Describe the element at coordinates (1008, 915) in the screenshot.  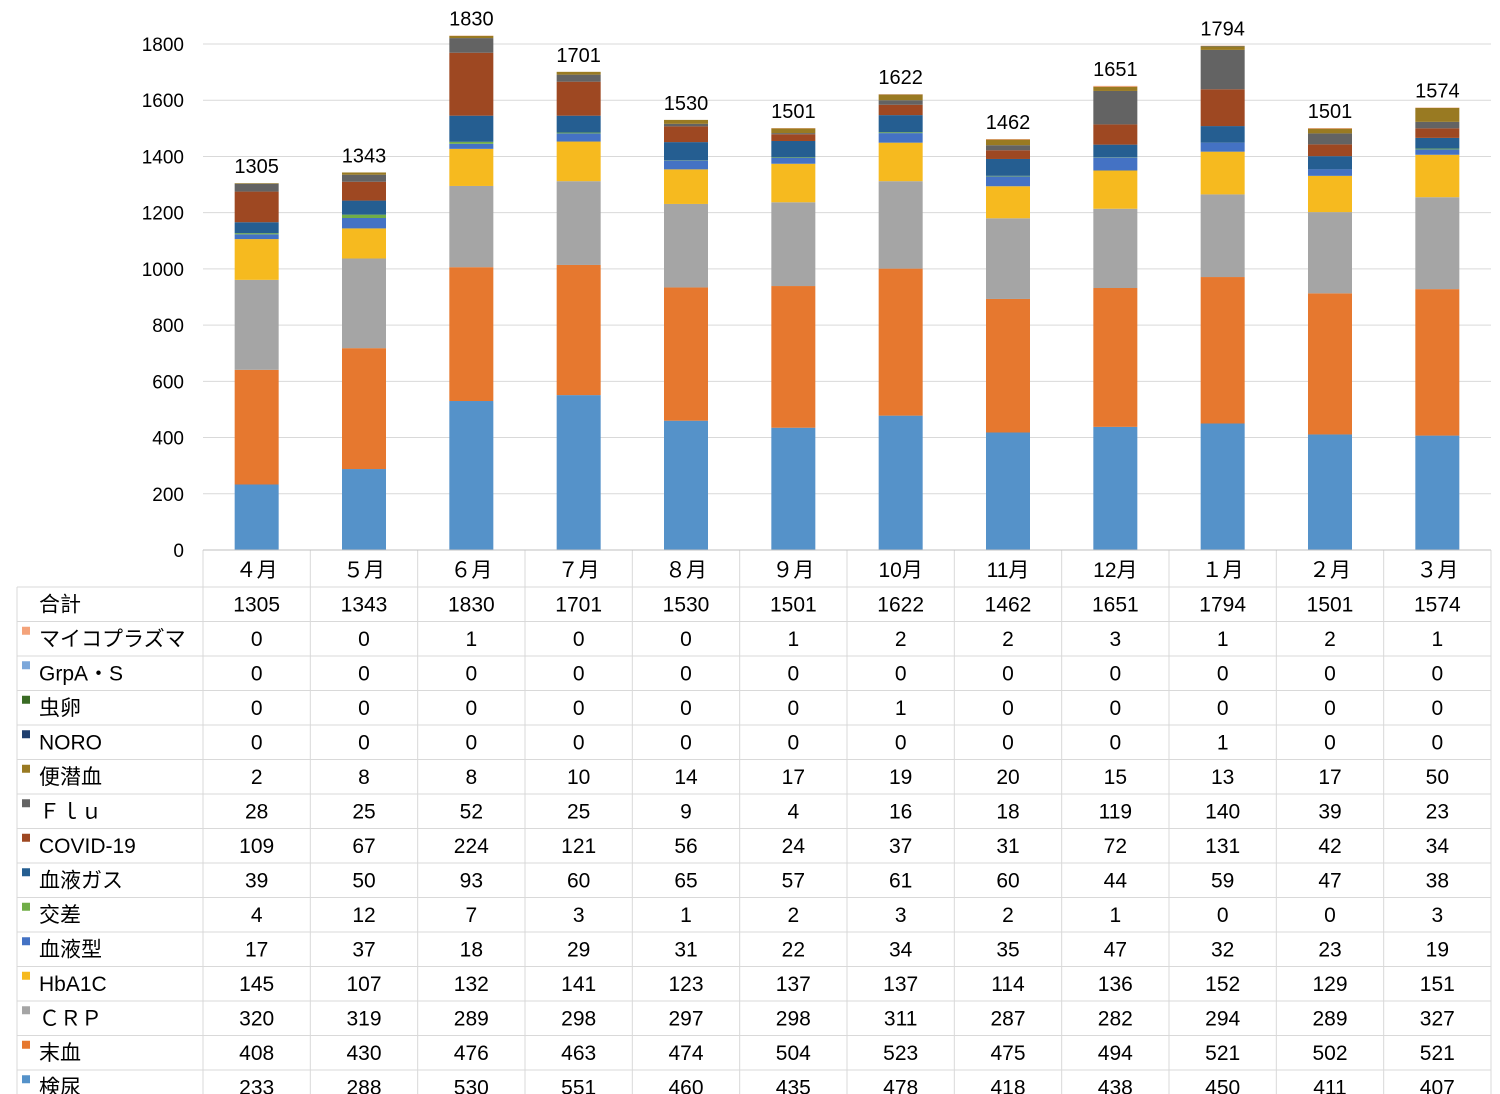
I see `table-cell: 2` at that location.